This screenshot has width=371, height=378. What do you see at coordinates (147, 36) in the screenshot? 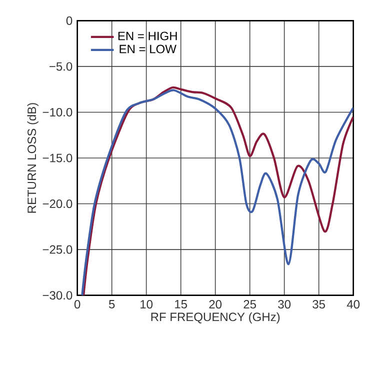
I see `legend-label: EN = HIGH` at bounding box center [147, 36].